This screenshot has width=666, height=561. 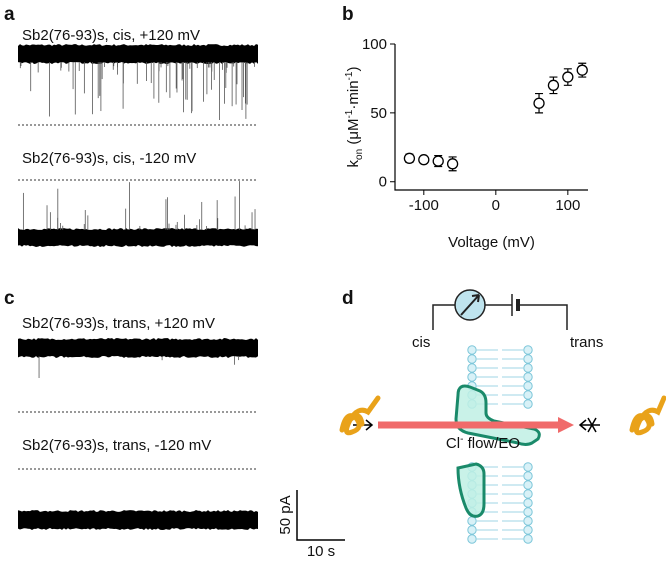 I want to click on scale-x-label: 10 s, so click(x=321, y=551).